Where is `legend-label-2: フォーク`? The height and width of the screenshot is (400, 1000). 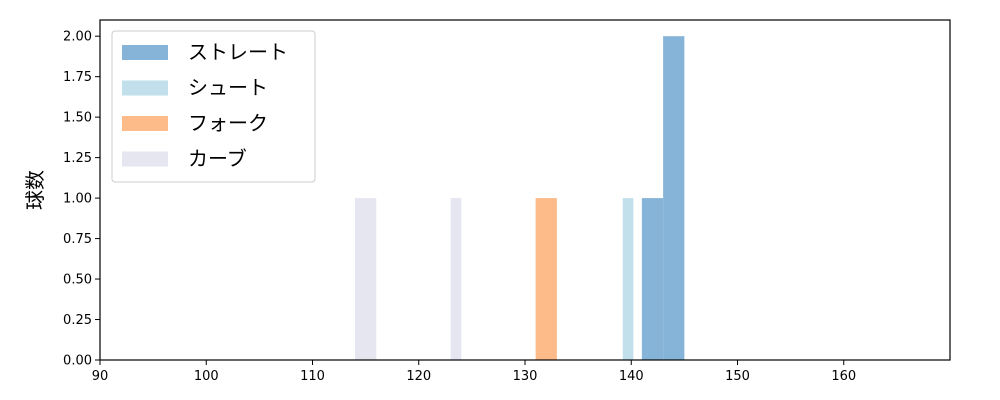 legend-label-2: フォーク is located at coordinates (228, 123).